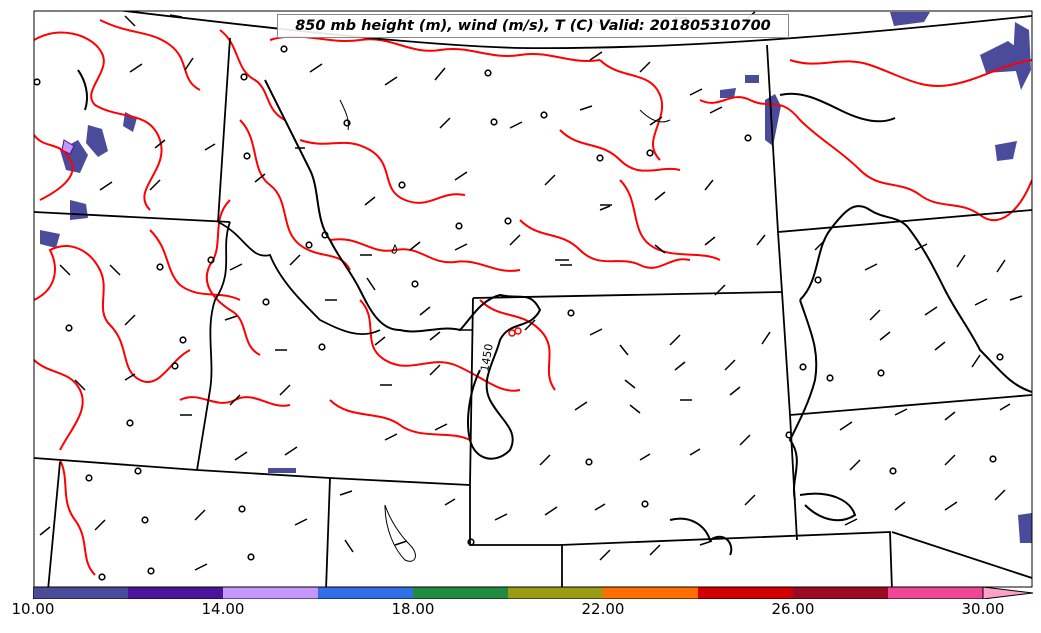 This screenshot has height=633, width=1041. I want to click on colorbar-tick-label: 30.00, so click(983, 609).